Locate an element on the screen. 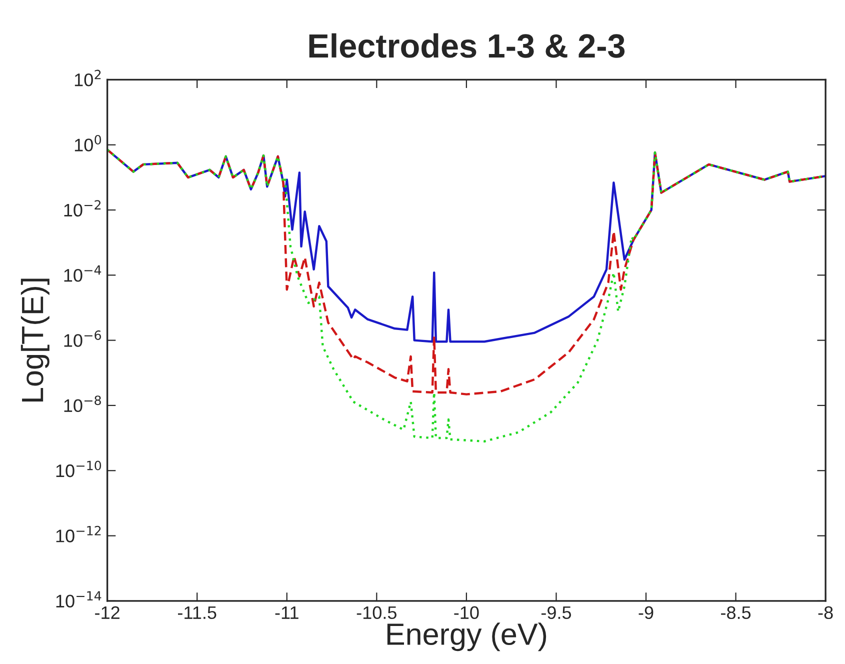 The image size is (845, 664). x-tick-label: -11.5 is located at coordinates (197, 613).